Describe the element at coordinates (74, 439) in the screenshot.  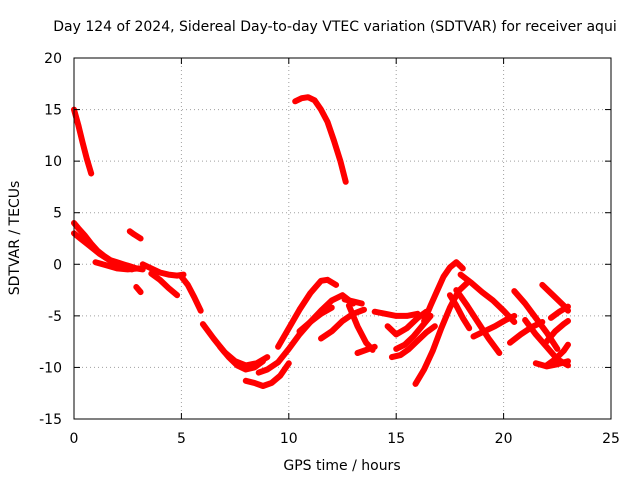
I see `x-tick-label: 0` at that location.